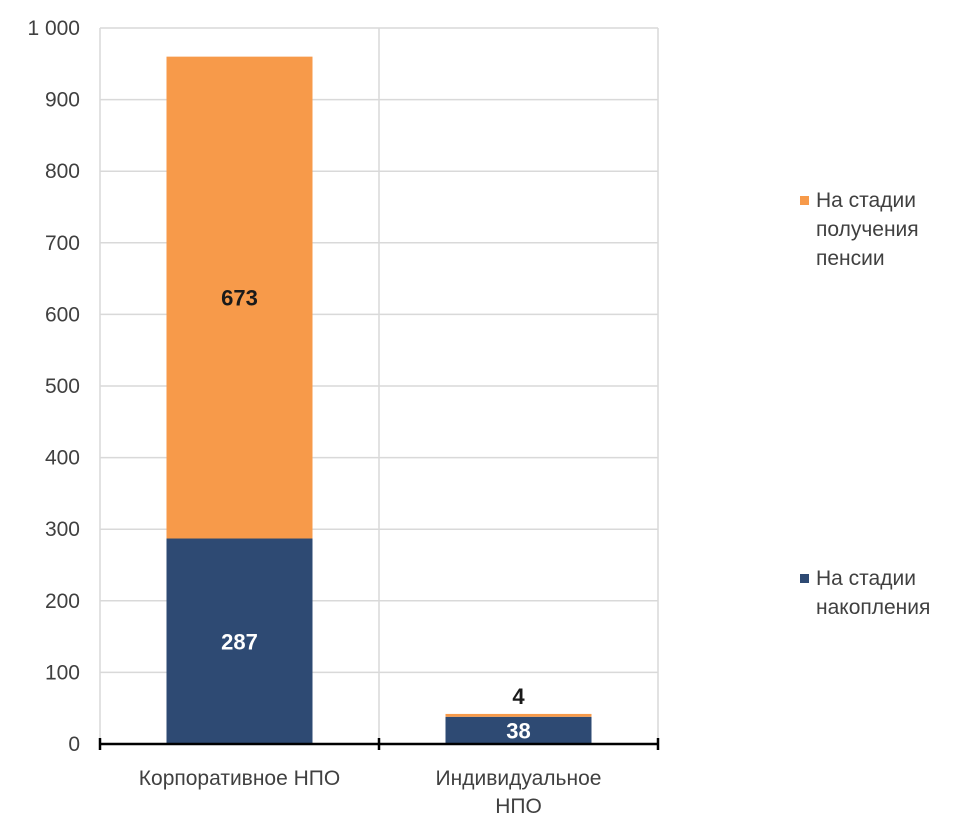  I want to click on category-label-0-line-0: Корпоративное НПО, so click(239, 778).